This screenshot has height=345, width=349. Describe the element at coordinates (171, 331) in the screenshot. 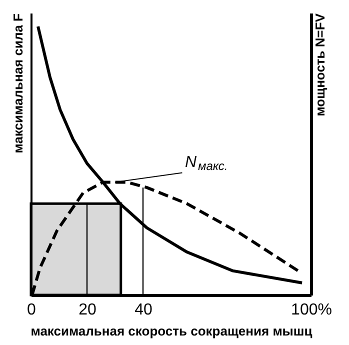

I see `x-axis-title: максимальная скорость сокращения мышц` at that location.